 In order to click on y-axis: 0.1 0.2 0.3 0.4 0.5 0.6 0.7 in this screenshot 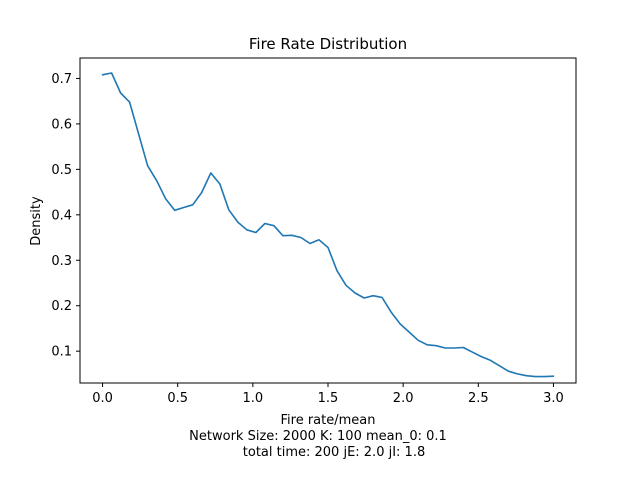, I will do `click(65, 216)`.